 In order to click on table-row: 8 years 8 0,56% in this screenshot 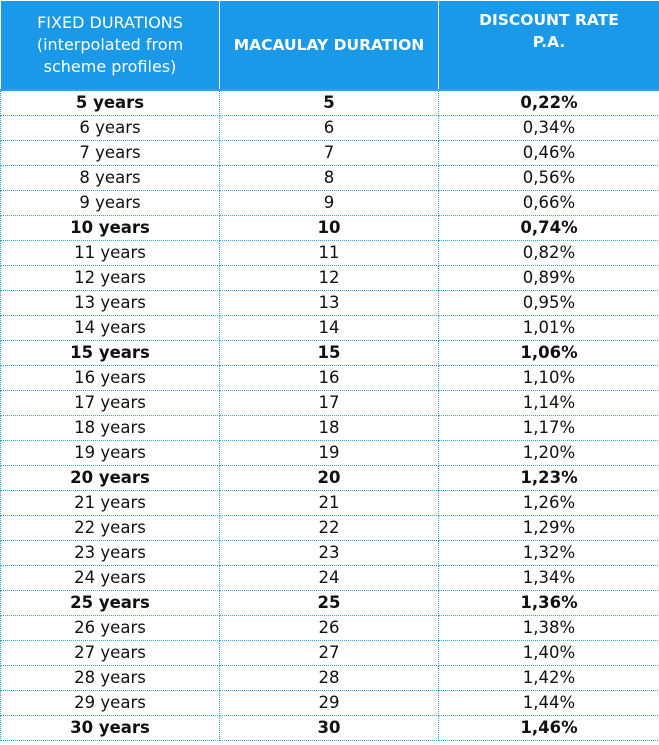, I will do `click(329, 178)`.